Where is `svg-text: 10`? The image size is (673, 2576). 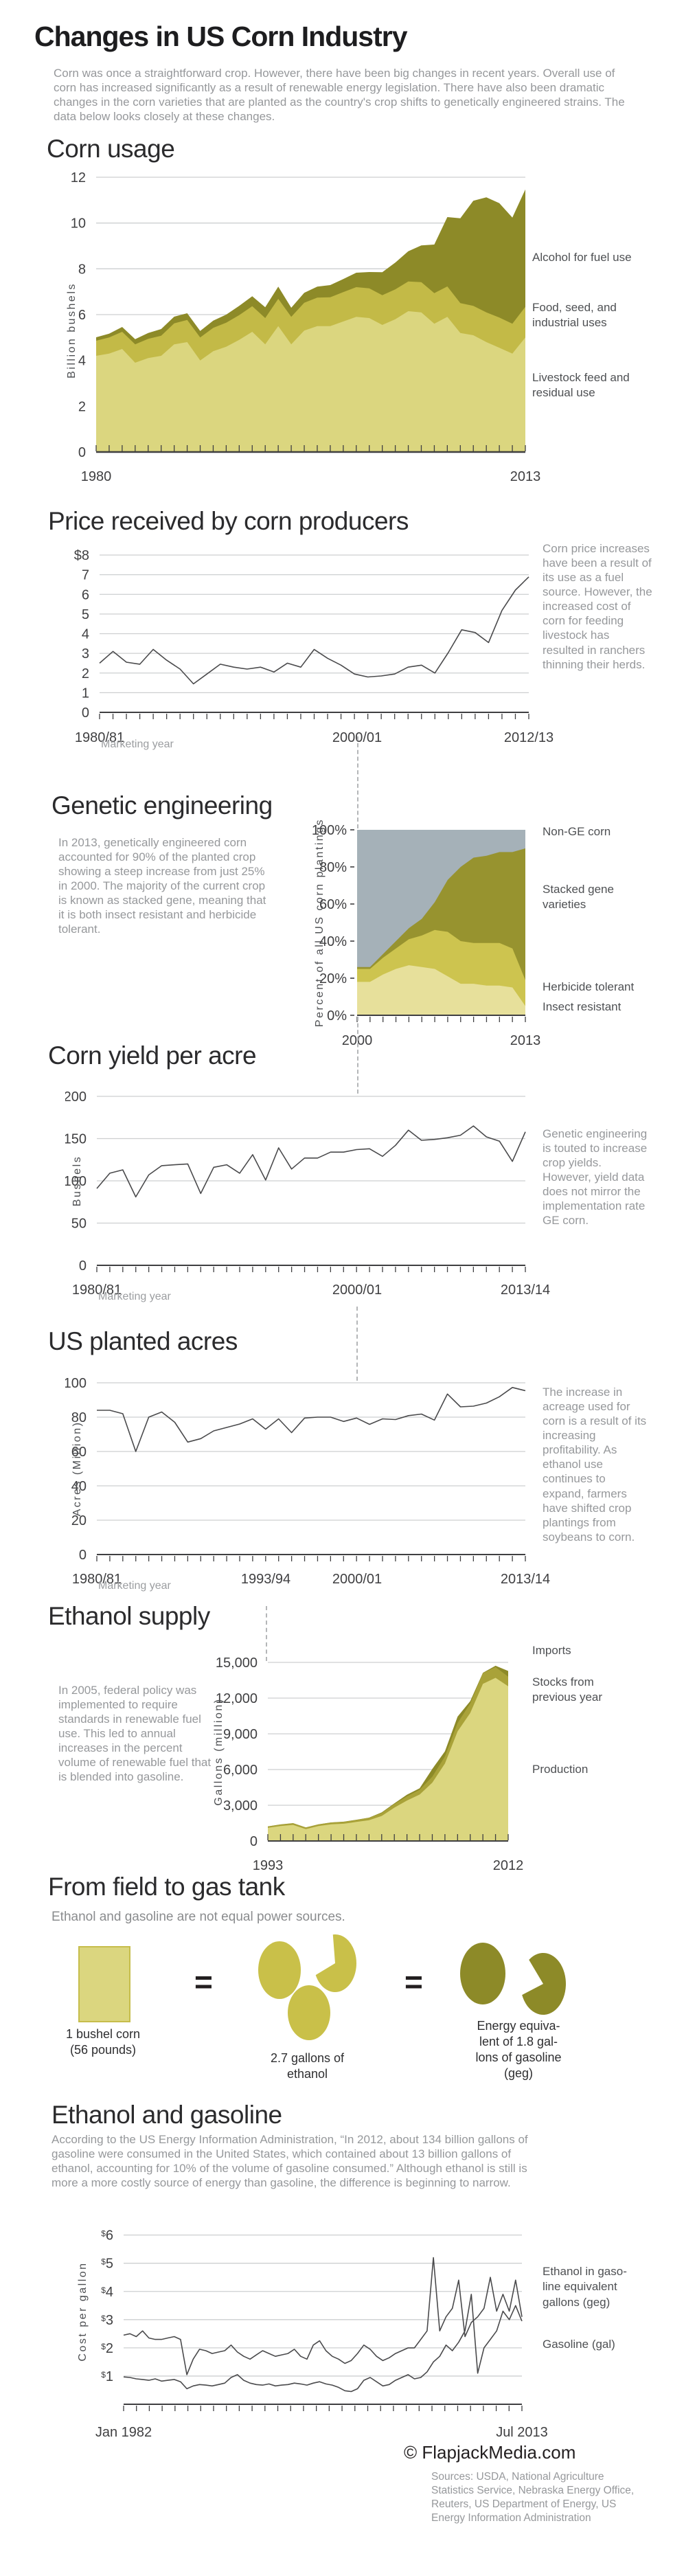 svg-text: 10 is located at coordinates (78, 223).